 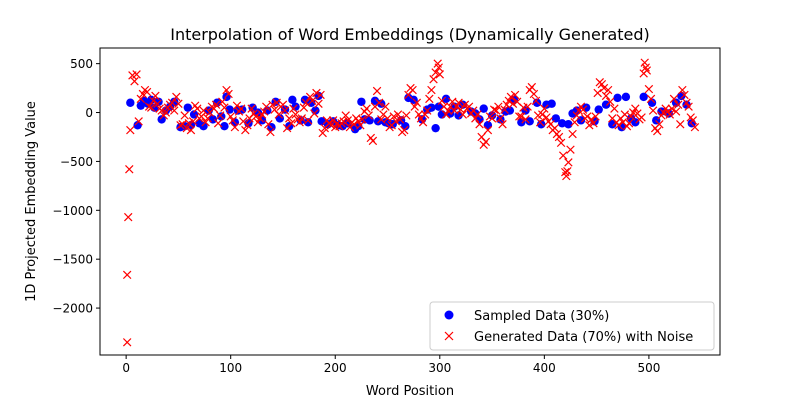 I want to click on legend-label-generated: Generated Data (70%) with Noise, so click(x=583, y=337).